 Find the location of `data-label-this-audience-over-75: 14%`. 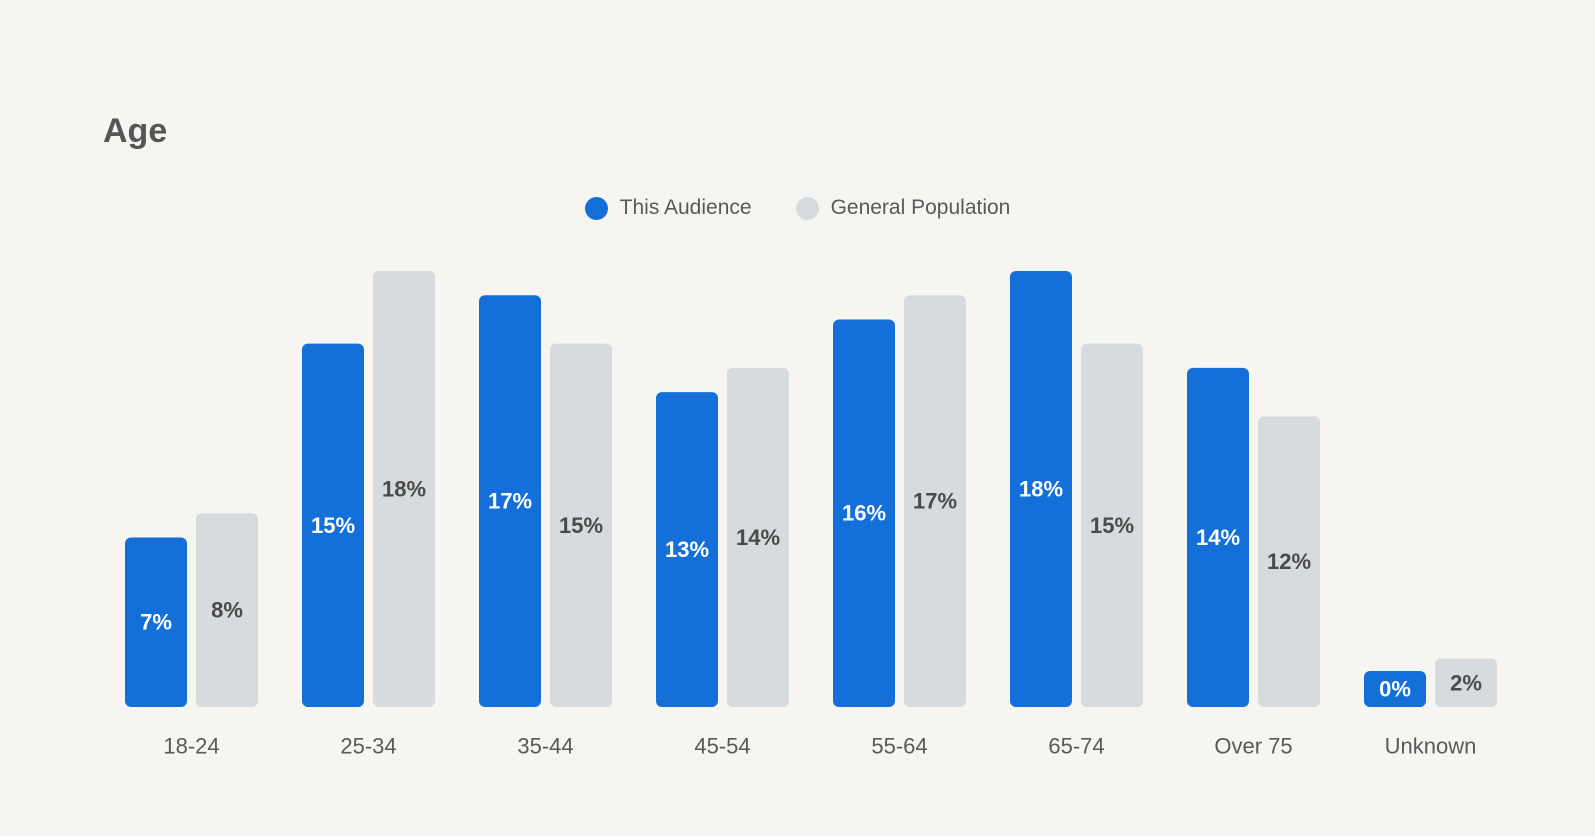

data-label-this-audience-over-75: 14% is located at coordinates (1218, 537).